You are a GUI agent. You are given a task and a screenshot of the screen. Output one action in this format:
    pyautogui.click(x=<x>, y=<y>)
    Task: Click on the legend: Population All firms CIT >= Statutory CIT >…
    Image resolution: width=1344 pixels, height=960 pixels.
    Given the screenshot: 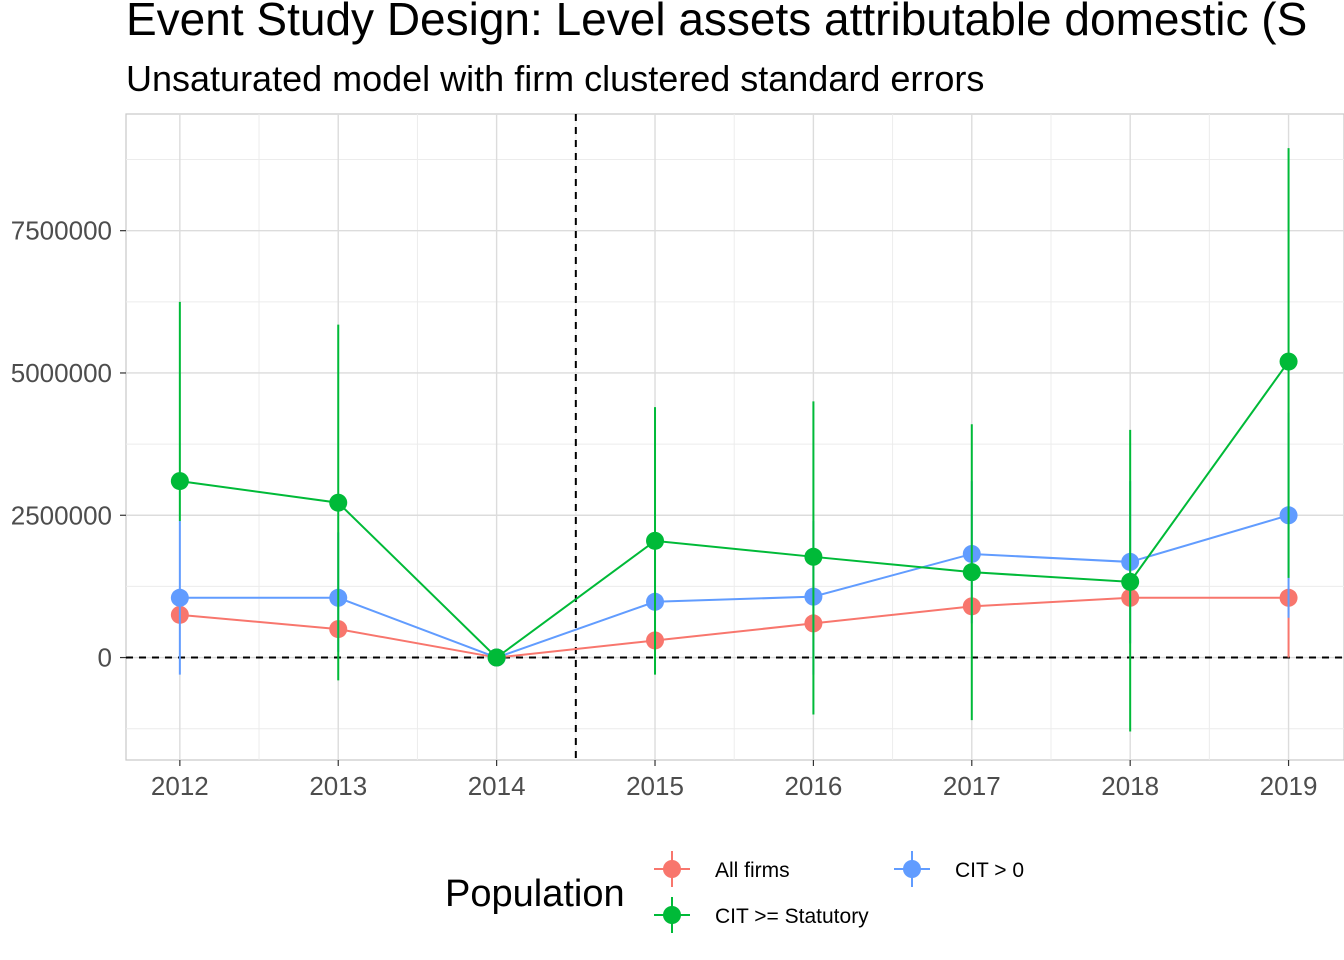 What is the action you would take?
    pyautogui.click(x=734, y=892)
    